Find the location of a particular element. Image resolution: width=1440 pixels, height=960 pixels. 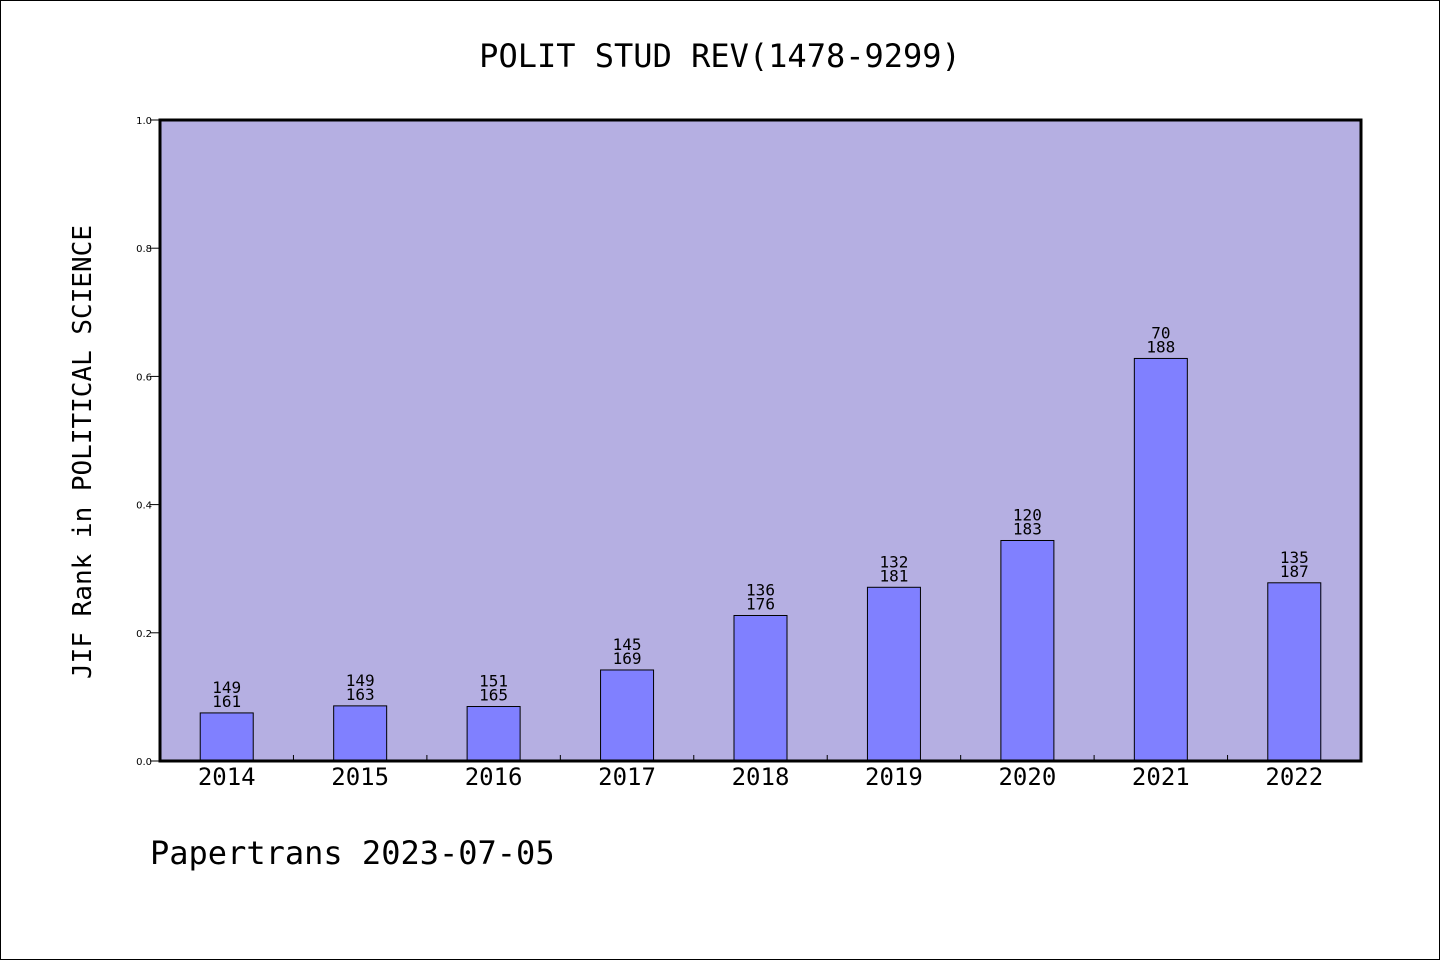

y-tick-label: 0.8 is located at coordinates (144, 249).